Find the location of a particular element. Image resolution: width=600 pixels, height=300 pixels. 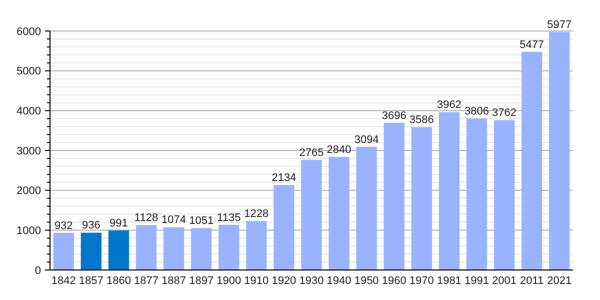

data-label: 3962 is located at coordinates (449, 105).